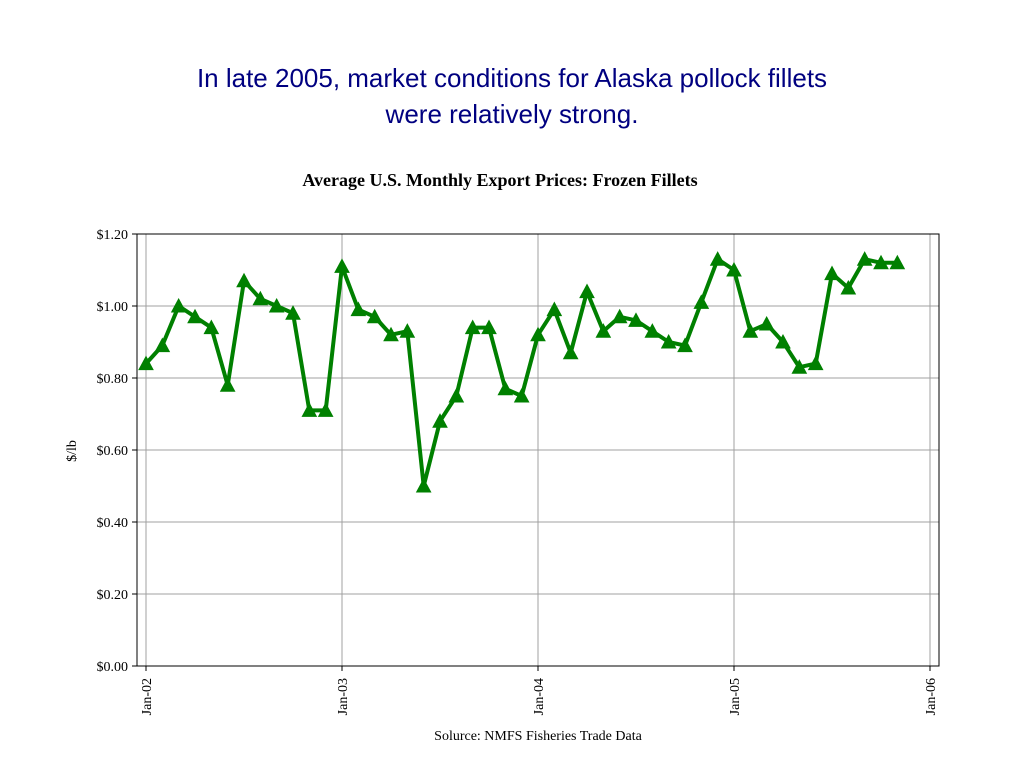  I want to click on y-tick-label: $0.00, so click(113, 667).